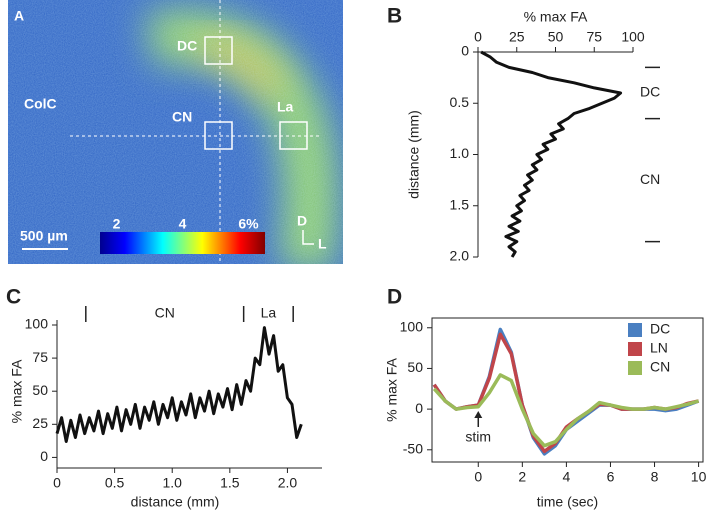 The height and width of the screenshot is (519, 713). Describe the element at coordinates (269, 313) in the screenshot. I see `region-label: La` at that location.